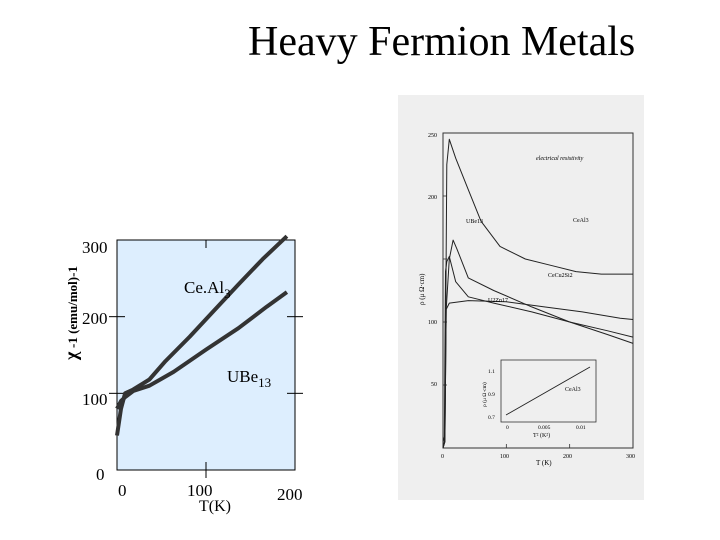 This screenshot has width=720, height=540. What do you see at coordinates (544, 428) in the screenshot?
I see `inset-x-tick-0.005: 0.005` at bounding box center [544, 428].